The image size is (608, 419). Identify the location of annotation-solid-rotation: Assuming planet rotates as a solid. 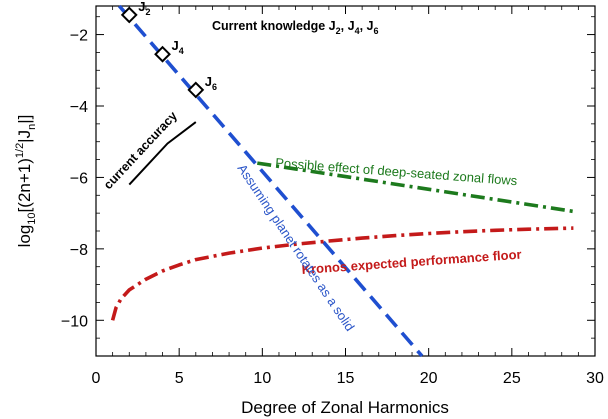
(296, 247).